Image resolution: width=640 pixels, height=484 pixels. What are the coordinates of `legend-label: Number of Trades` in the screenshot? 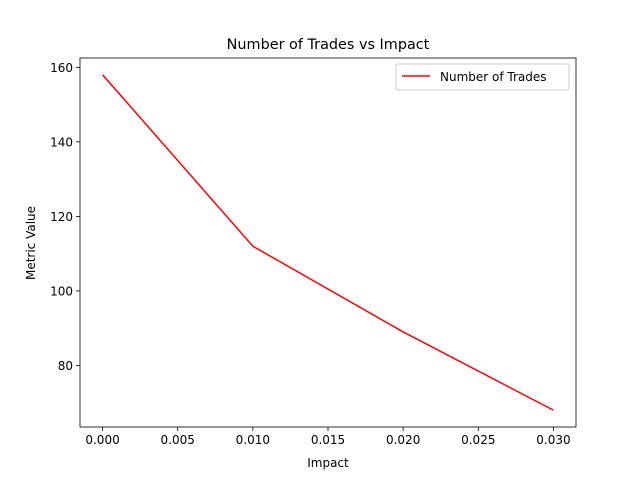 It's located at (493, 77).